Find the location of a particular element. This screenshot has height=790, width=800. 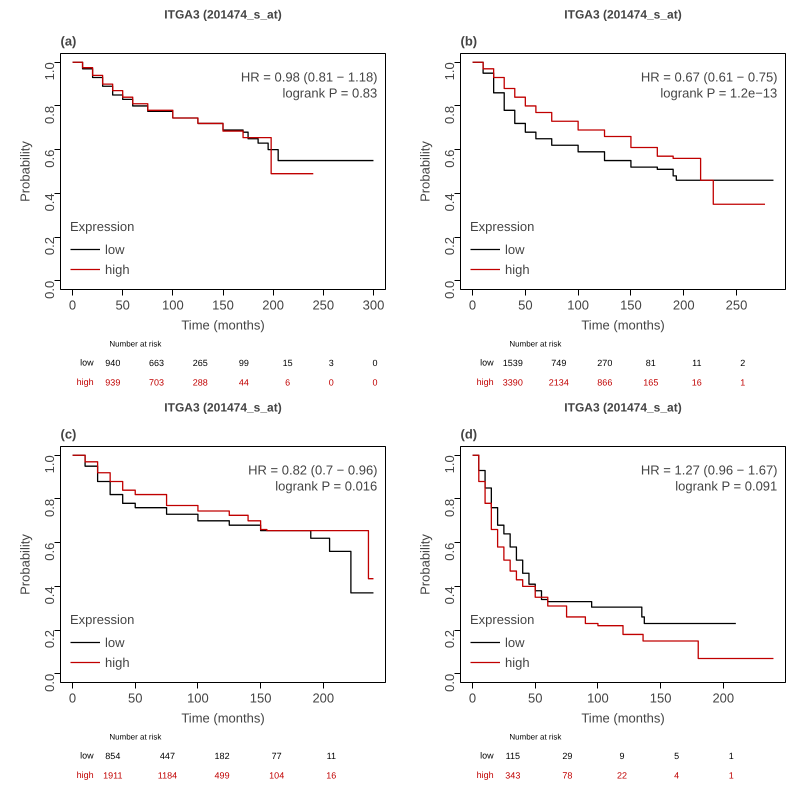

text: 939 is located at coordinates (112, 382).